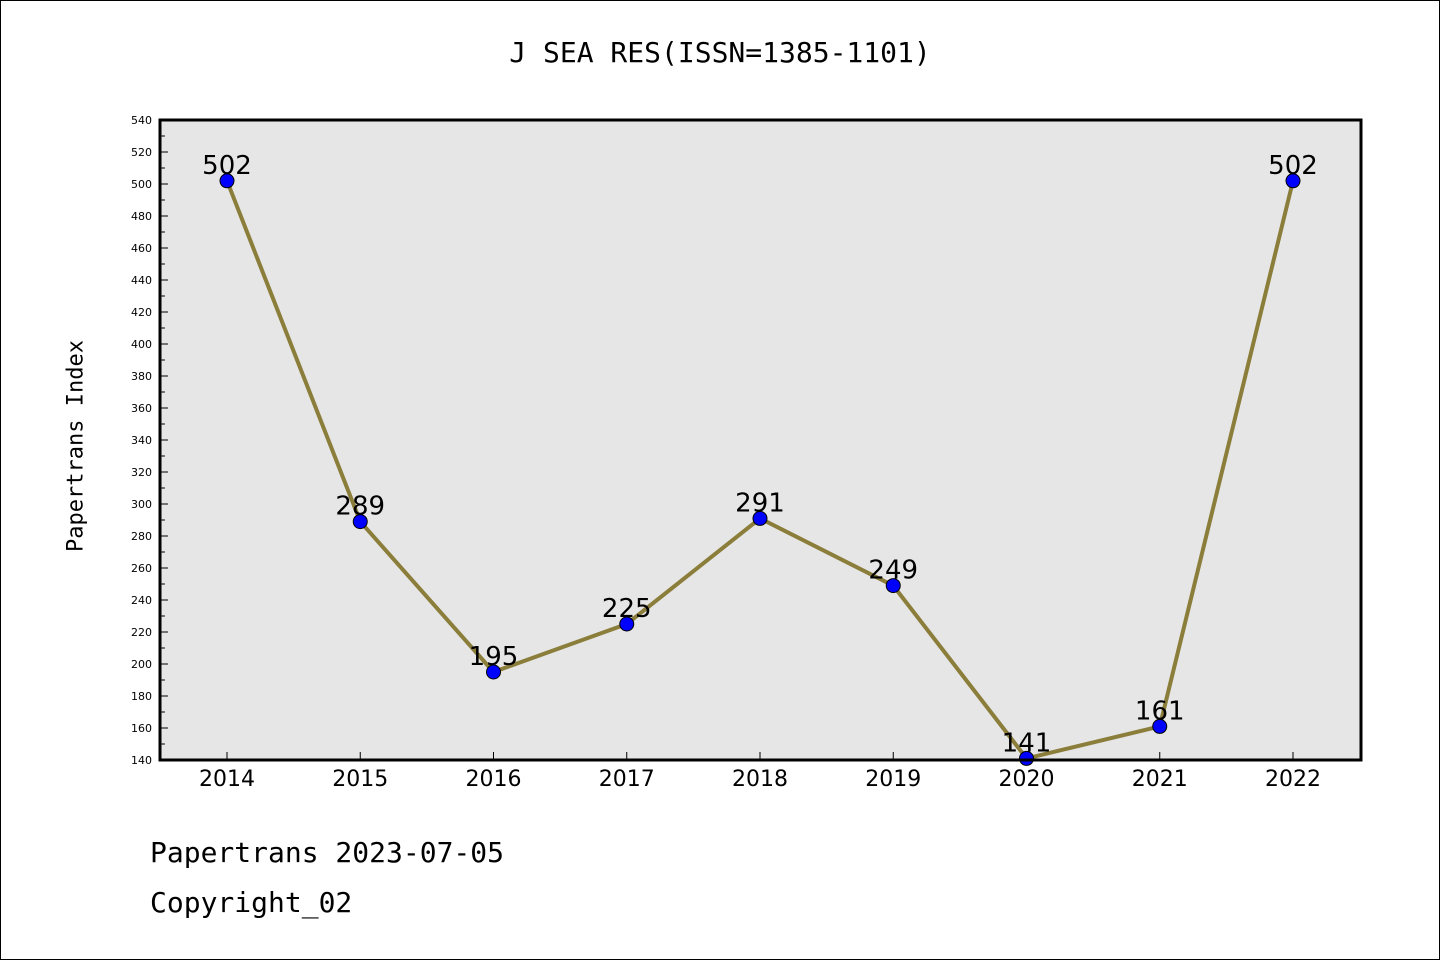 This screenshot has width=1440, height=960. What do you see at coordinates (327, 852) in the screenshot?
I see `footer-date: Papertrans 2023-07-05` at bounding box center [327, 852].